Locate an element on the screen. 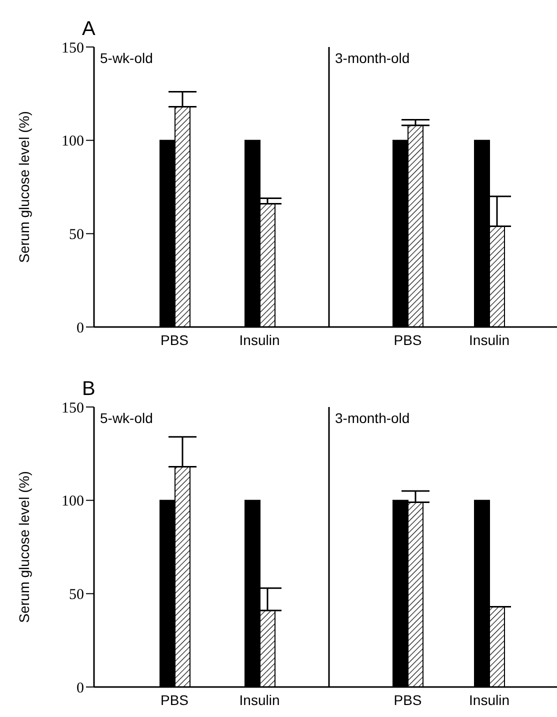 Image resolution: width=557 pixels, height=717 pixels. chart-title: B is located at coordinates (89, 389).